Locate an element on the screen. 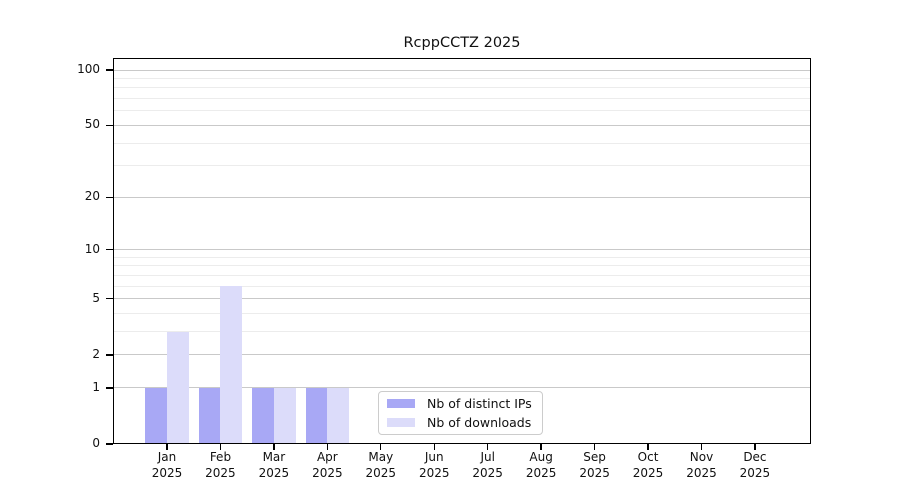 This screenshot has width=900, height=500. x-axis-tick-label: Apr 2025 is located at coordinates (327, 465).